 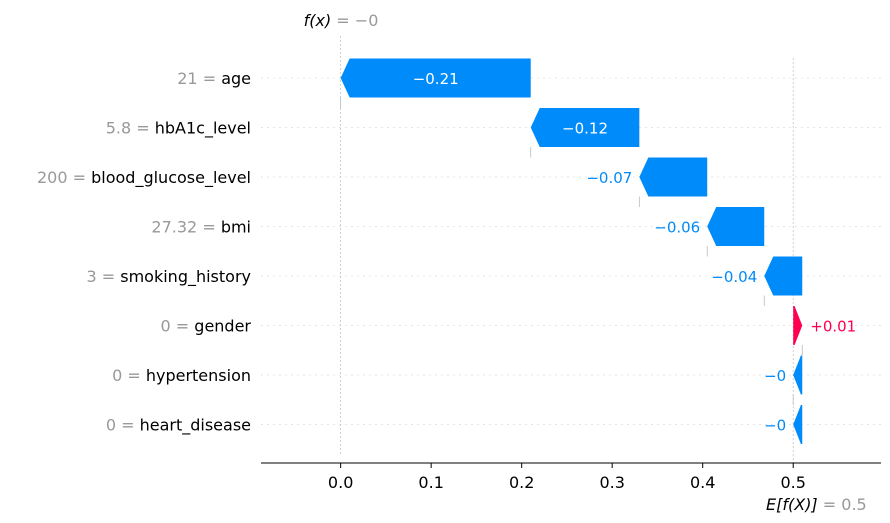 I want to click on feature-label: 0 = gender, so click(x=206, y=326).